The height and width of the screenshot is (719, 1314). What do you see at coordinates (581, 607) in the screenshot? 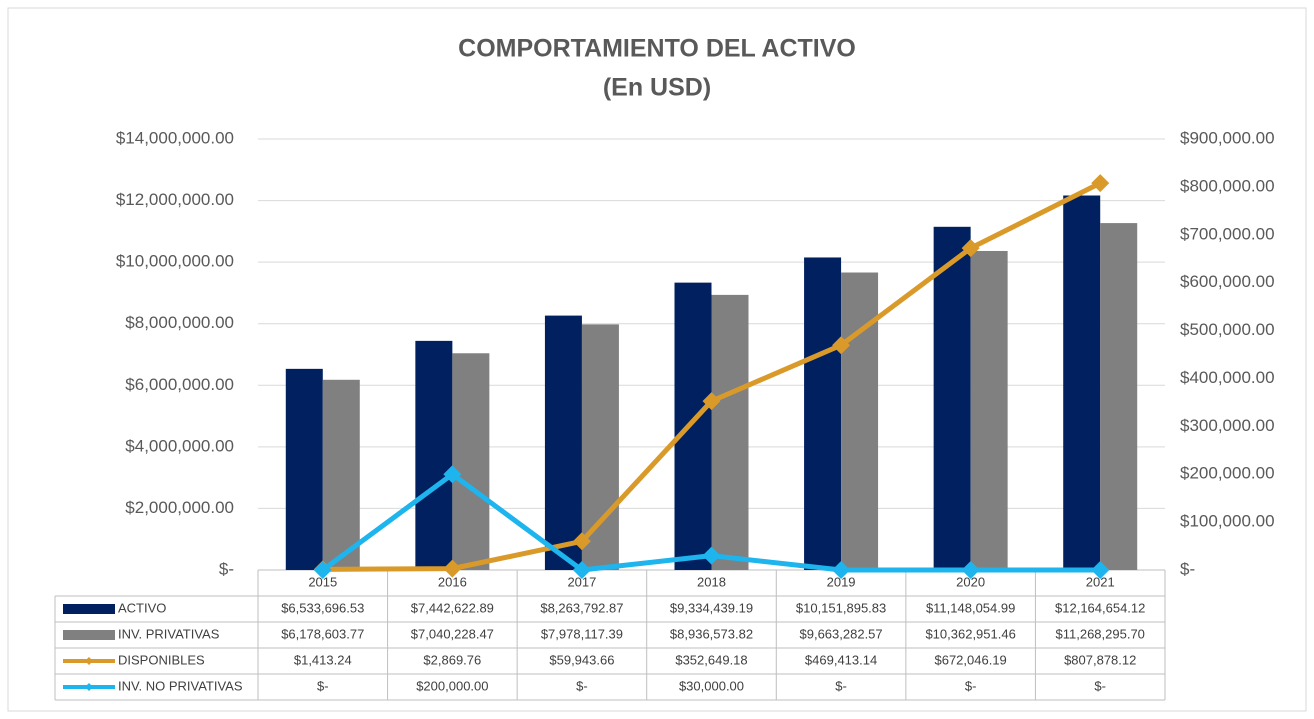
I see `table-cell: $8,263,792.87` at bounding box center [581, 607].